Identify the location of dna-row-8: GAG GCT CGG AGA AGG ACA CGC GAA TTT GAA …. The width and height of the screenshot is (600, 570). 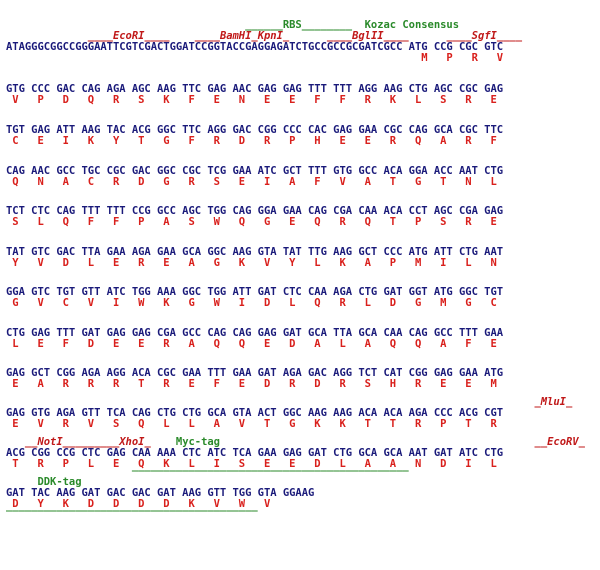
(255, 373).